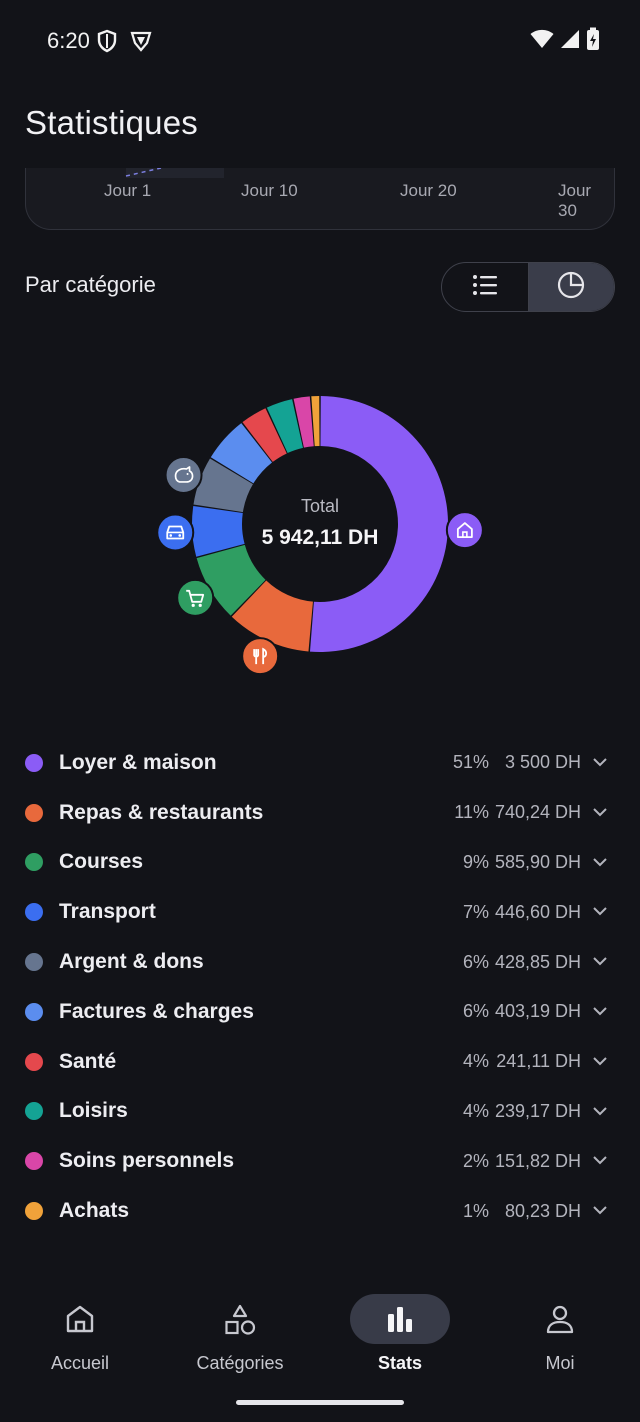 This screenshot has width=640, height=1422. Describe the element at coordinates (320, 1012) in the screenshot. I see `category-row: Factures & charges 6% 403,19 DH` at that location.